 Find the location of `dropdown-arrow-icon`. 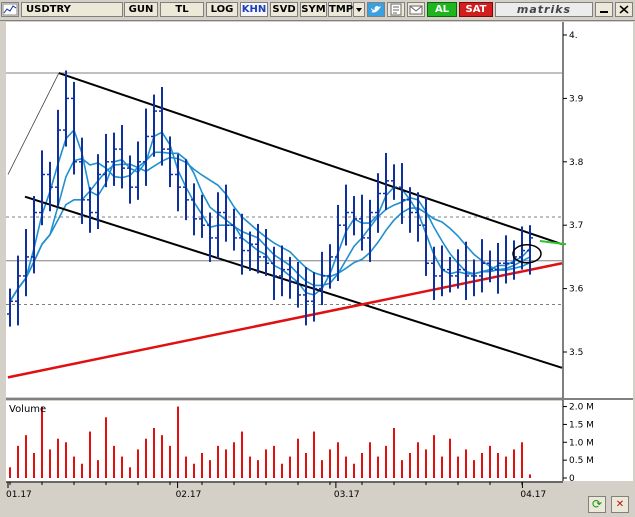

dropdown-arrow-icon is located at coordinates (359, 9).